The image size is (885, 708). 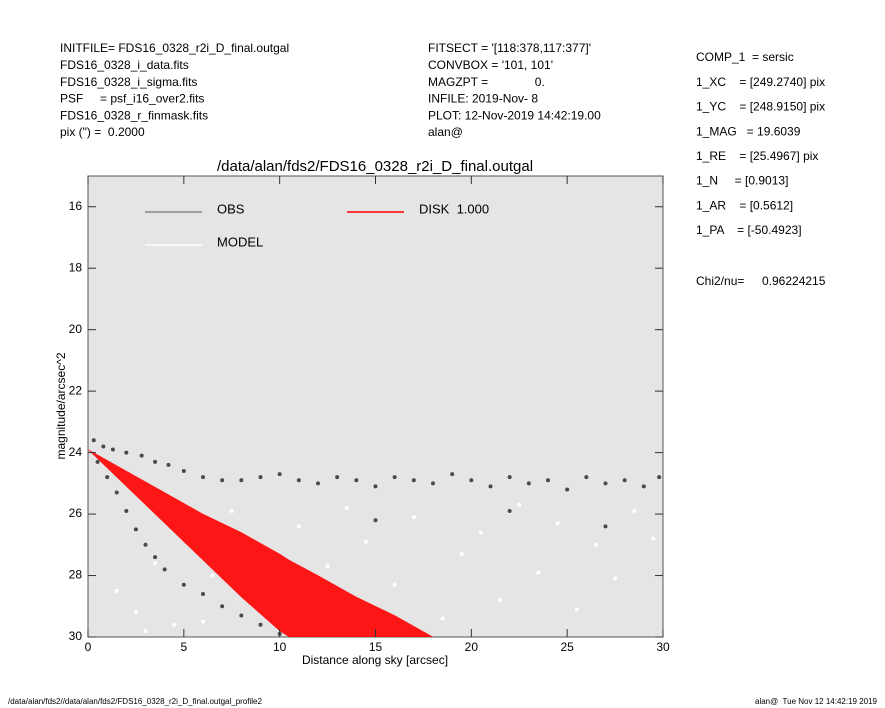 What do you see at coordinates (720, 281) in the screenshot?
I see `chi2-label: Chi2/nu=` at bounding box center [720, 281].